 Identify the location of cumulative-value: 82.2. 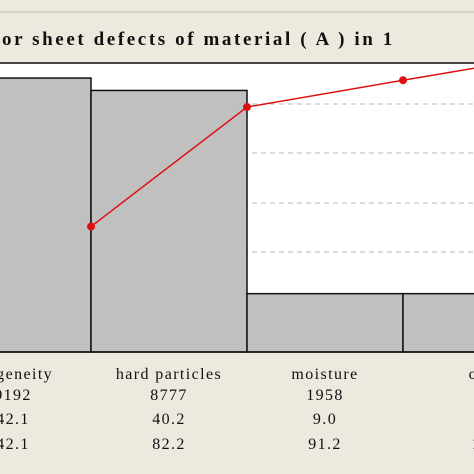
(169, 444).